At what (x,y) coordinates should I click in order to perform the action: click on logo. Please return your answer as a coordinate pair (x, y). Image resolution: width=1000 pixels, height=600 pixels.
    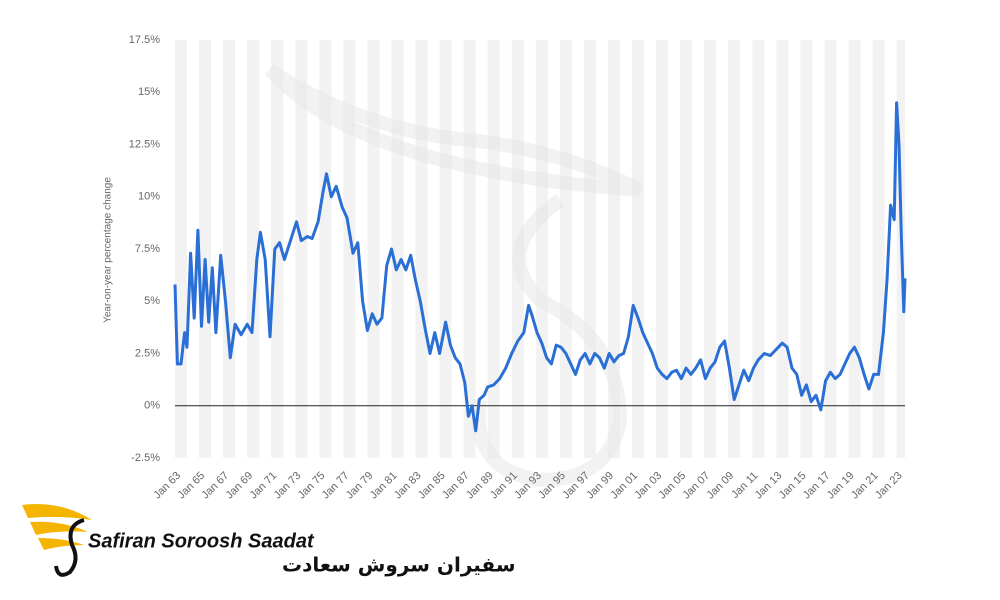
    Looking at the image, I should click on (57, 540).